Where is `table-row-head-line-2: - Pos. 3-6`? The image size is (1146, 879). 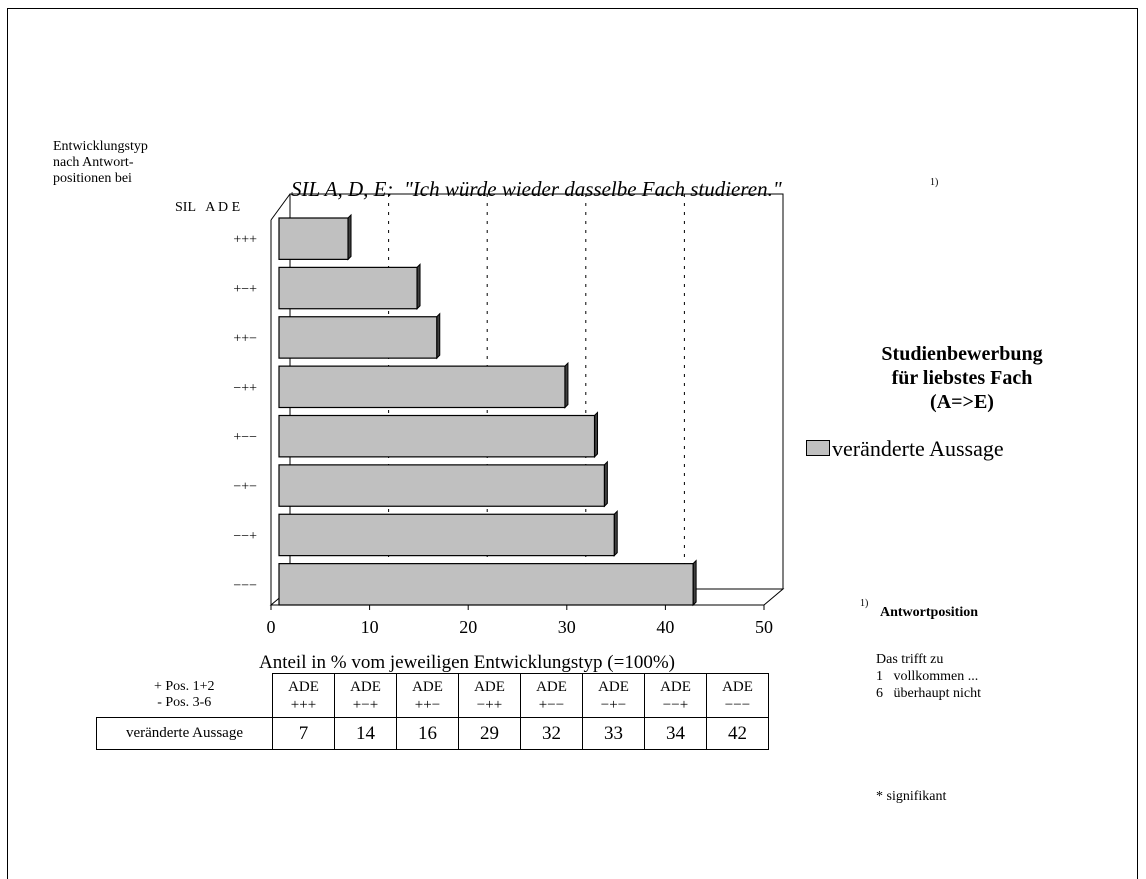 table-row-head-line-2: - Pos. 3-6 is located at coordinates (184, 703).